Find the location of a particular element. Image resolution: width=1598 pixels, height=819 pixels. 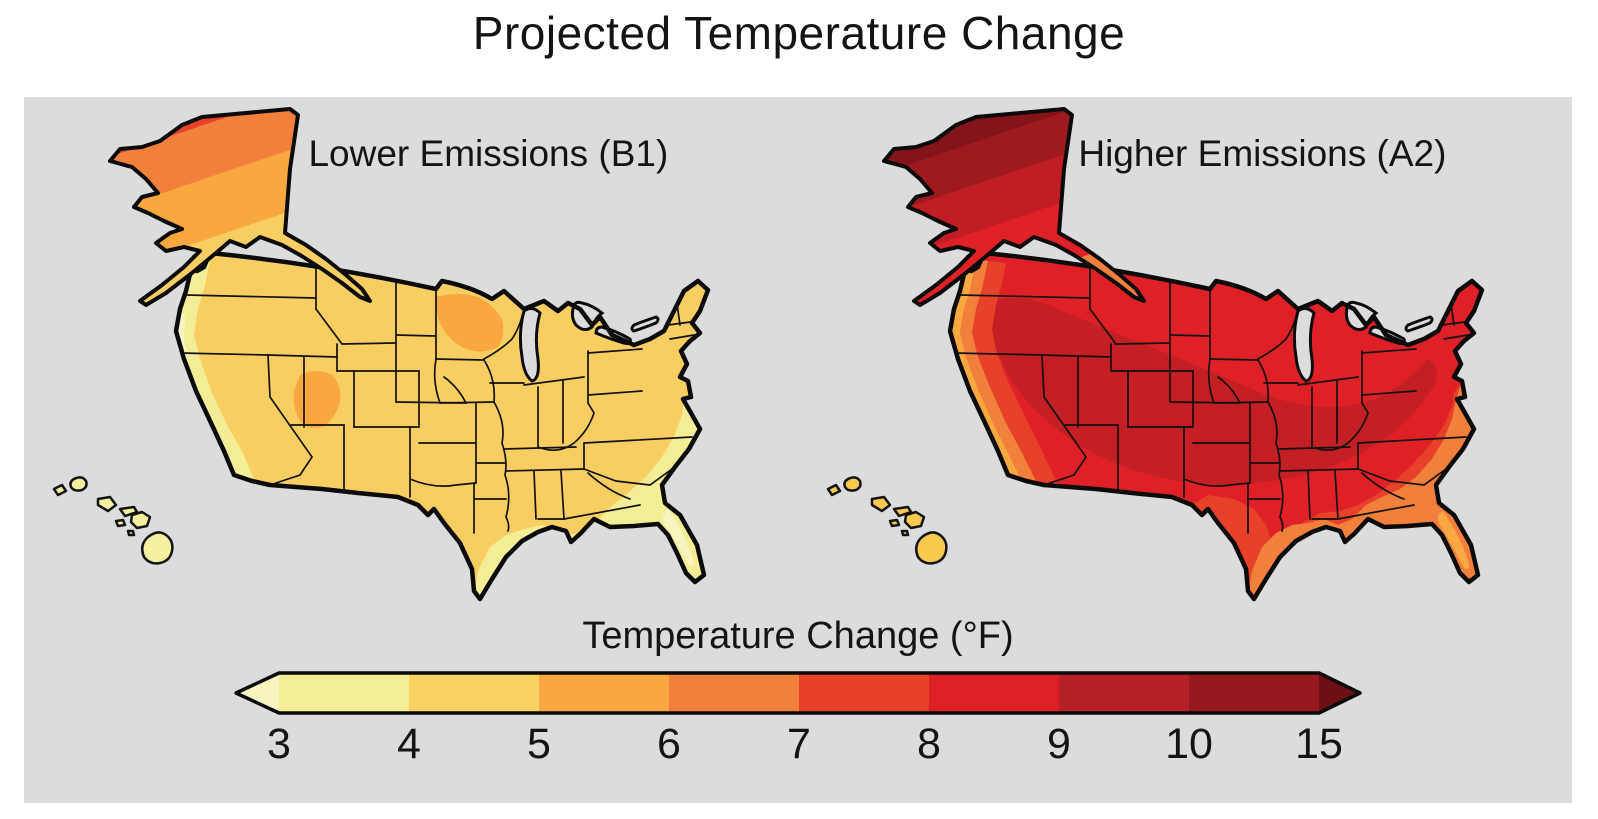

colorbar-arrow-left is located at coordinates (257, 693).